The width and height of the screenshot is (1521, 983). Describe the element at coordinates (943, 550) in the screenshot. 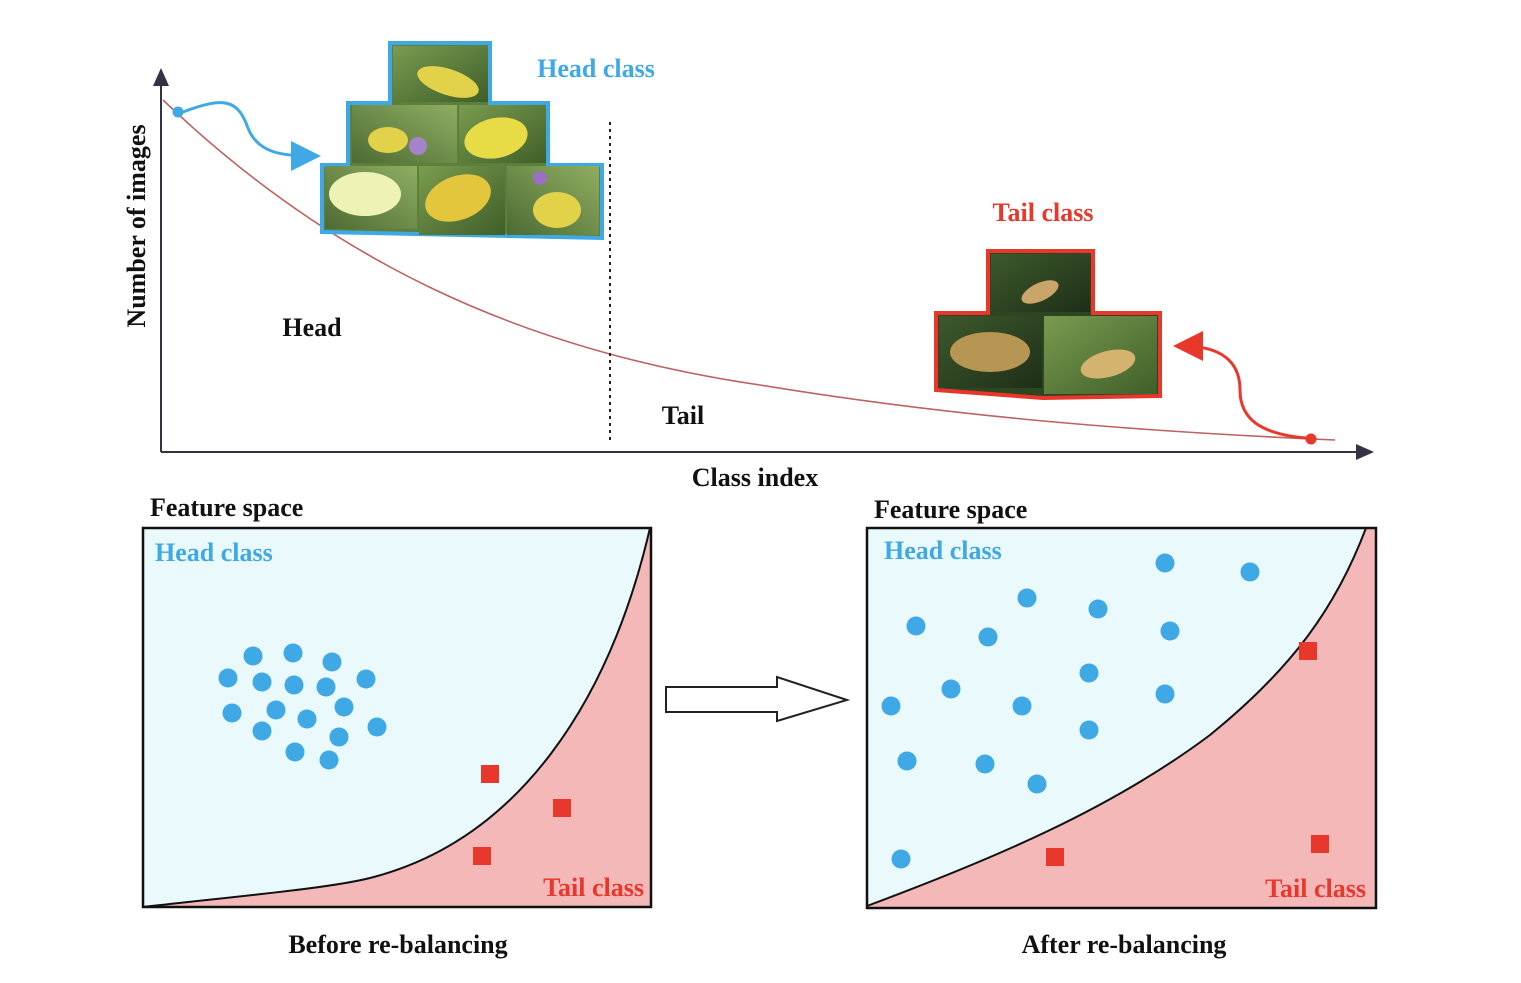

I see `right-head-label: Head class` at that location.